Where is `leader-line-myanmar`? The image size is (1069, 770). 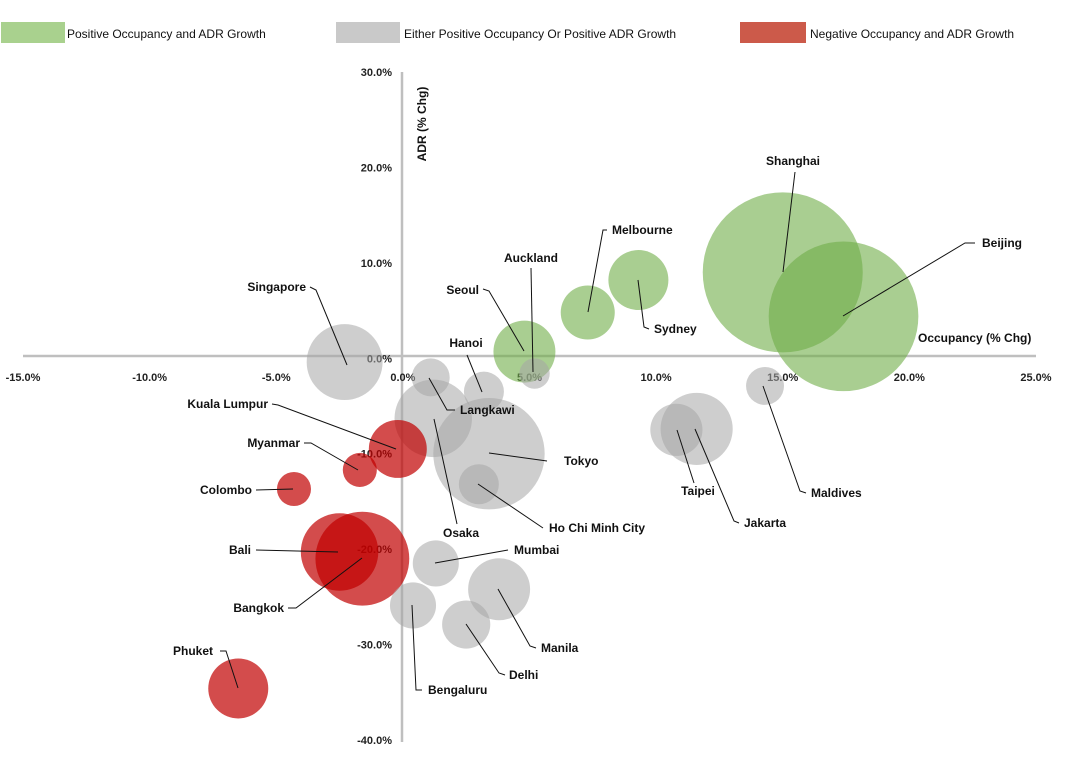 leader-line-myanmar is located at coordinates (331, 456).